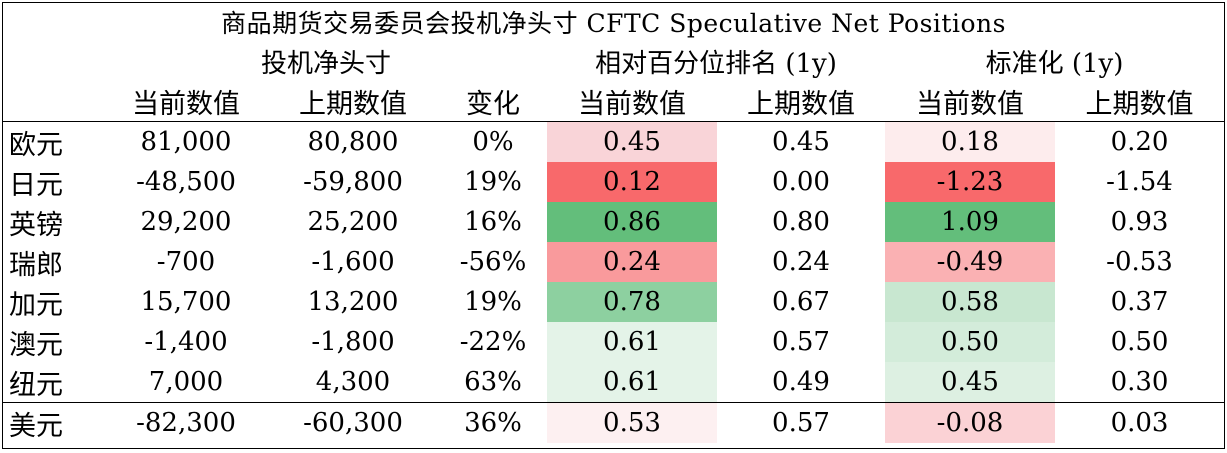 The image size is (1227, 453). Describe the element at coordinates (632, 302) in the screenshot. I see `cell-pct-current: 0.78` at that location.